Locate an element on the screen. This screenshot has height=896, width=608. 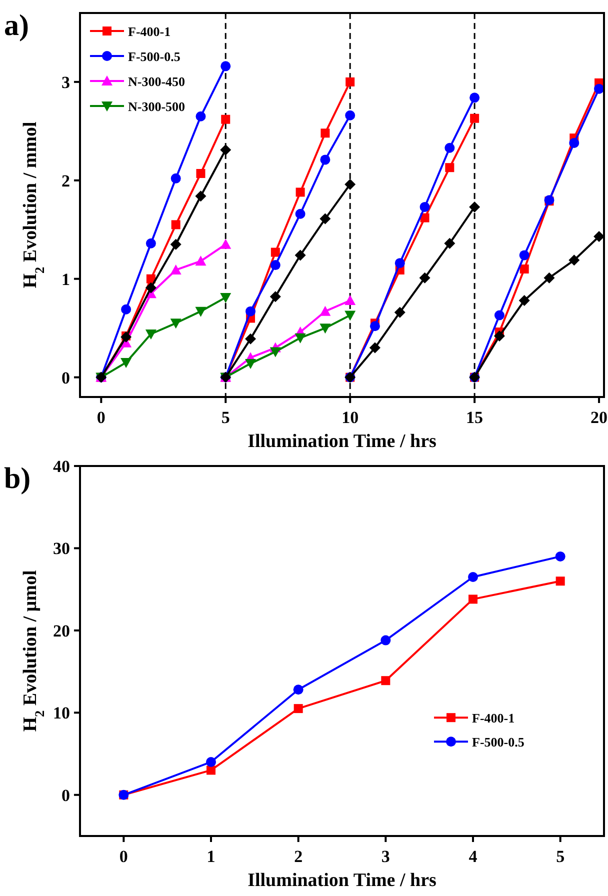
y-tick-label: 10 is located at coordinates (61, 713).